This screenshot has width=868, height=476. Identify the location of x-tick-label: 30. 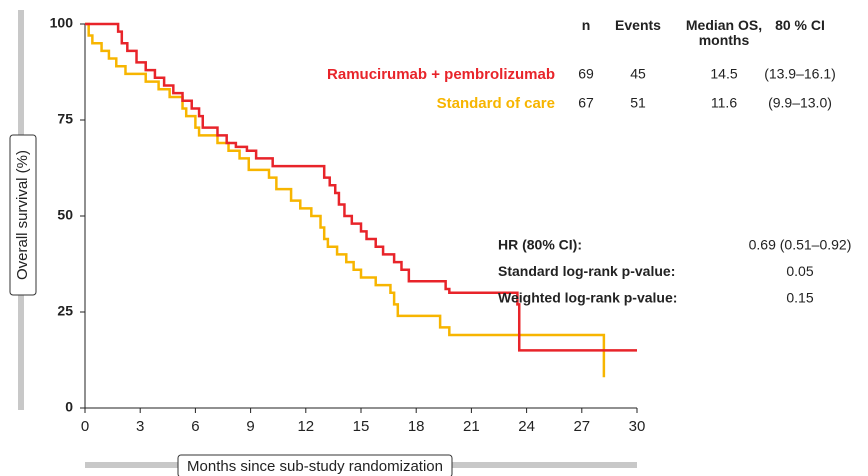
(637, 426).